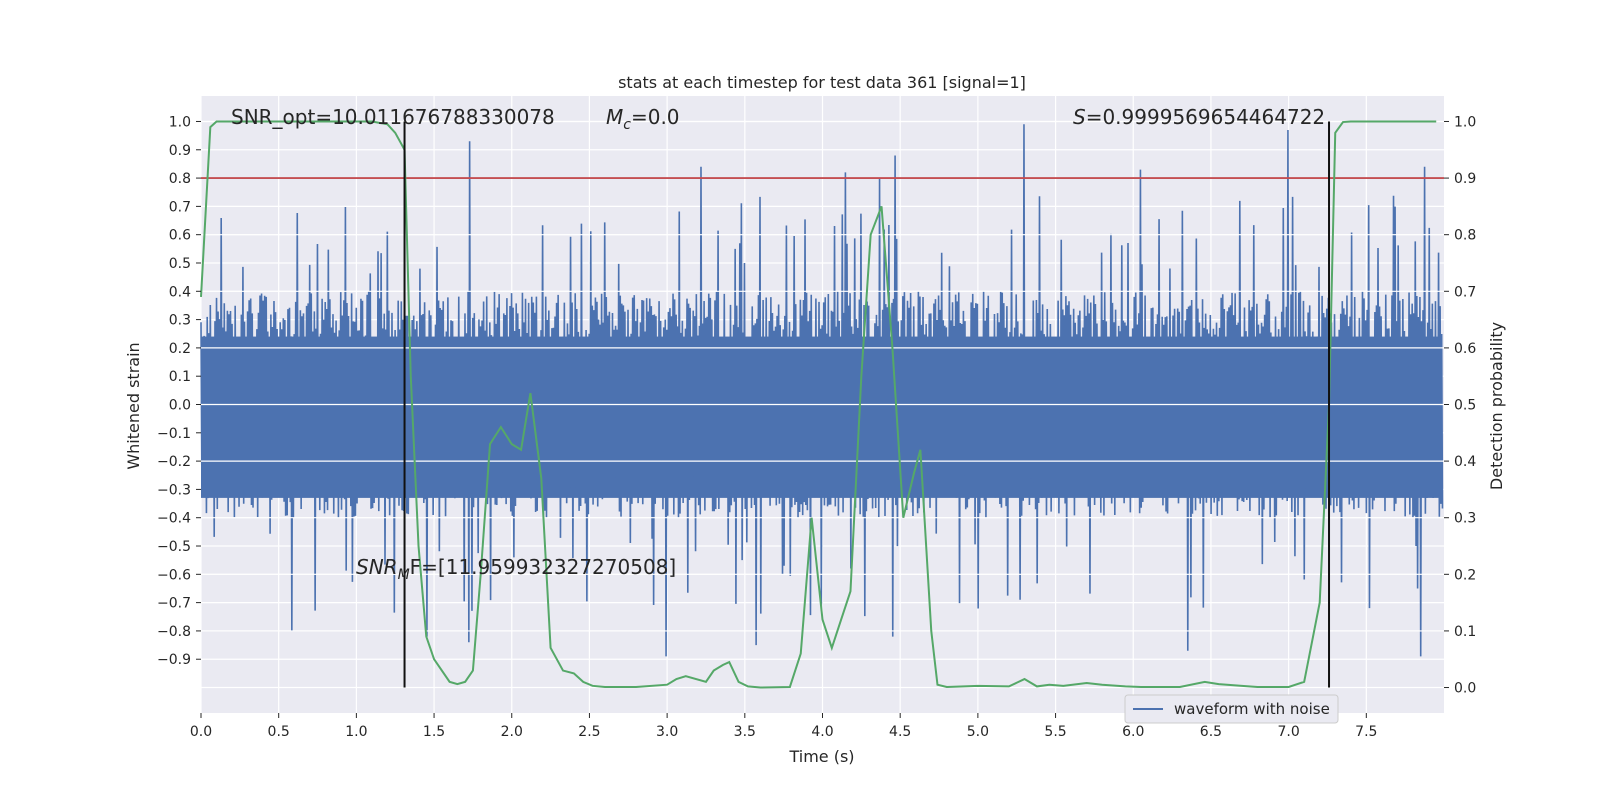 The image size is (1600, 800). I want to click on y-right-tick-label: 0.4, so click(1465, 462).